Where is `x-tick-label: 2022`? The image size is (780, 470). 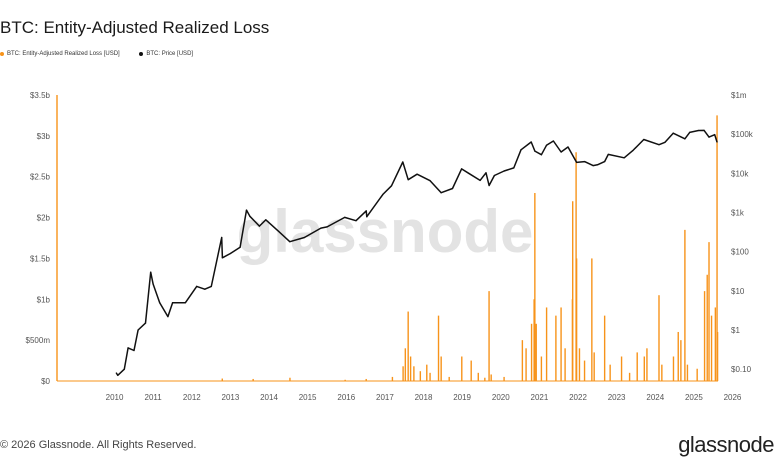
x-tick-label: 2022 is located at coordinates (578, 397).